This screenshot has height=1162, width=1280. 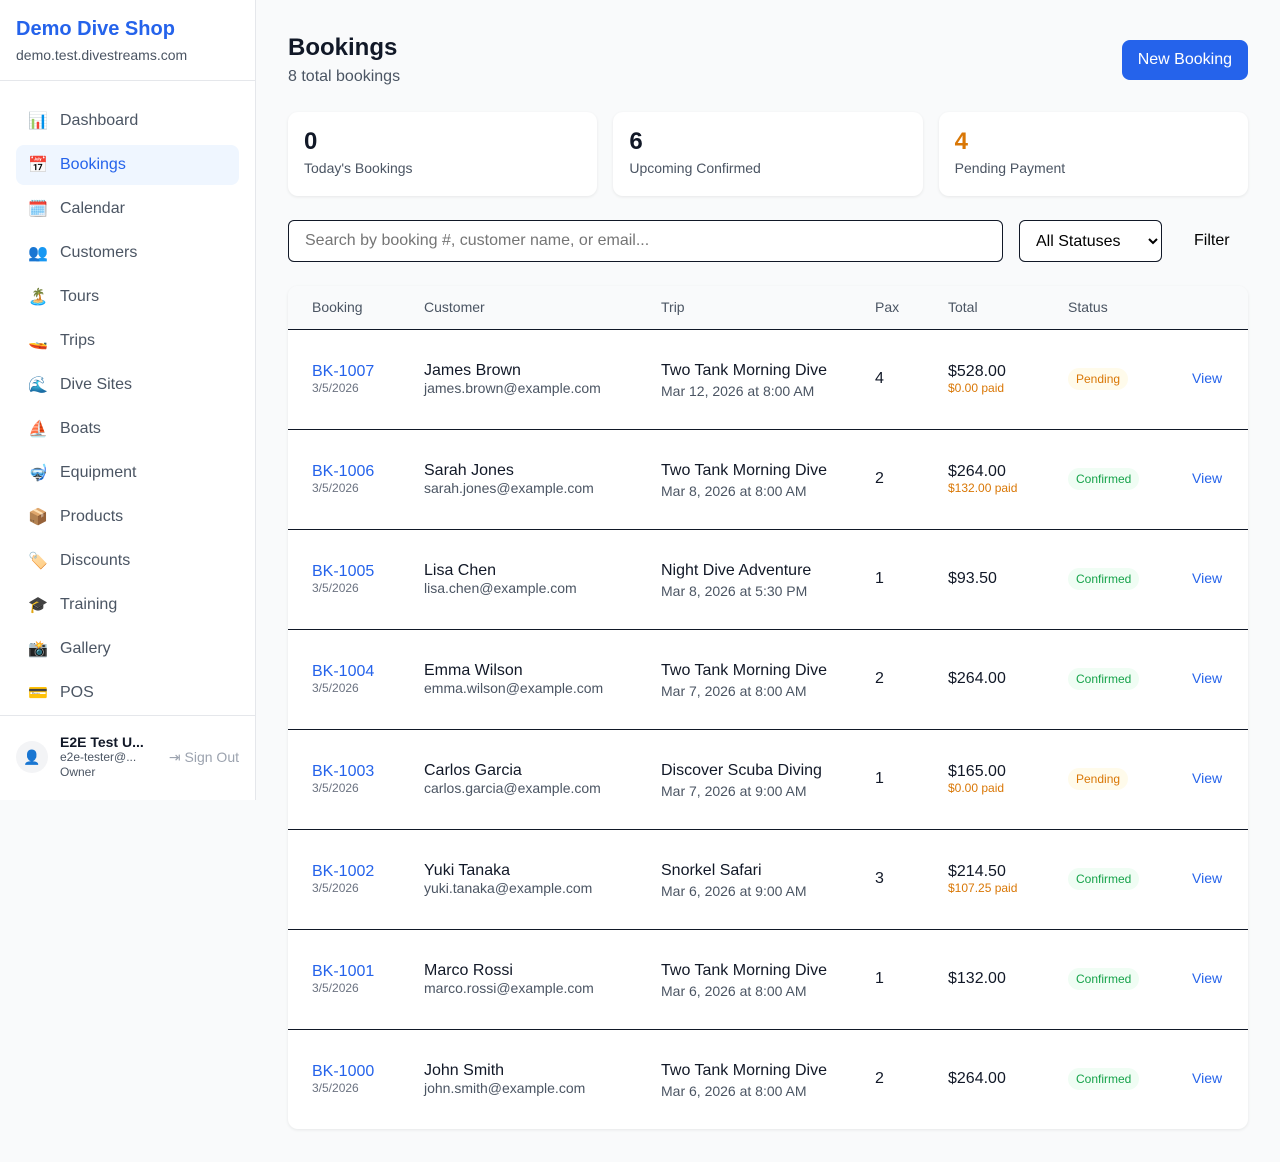 What do you see at coordinates (211, 756) in the screenshot?
I see `sign-out-label: Sign Out` at bounding box center [211, 756].